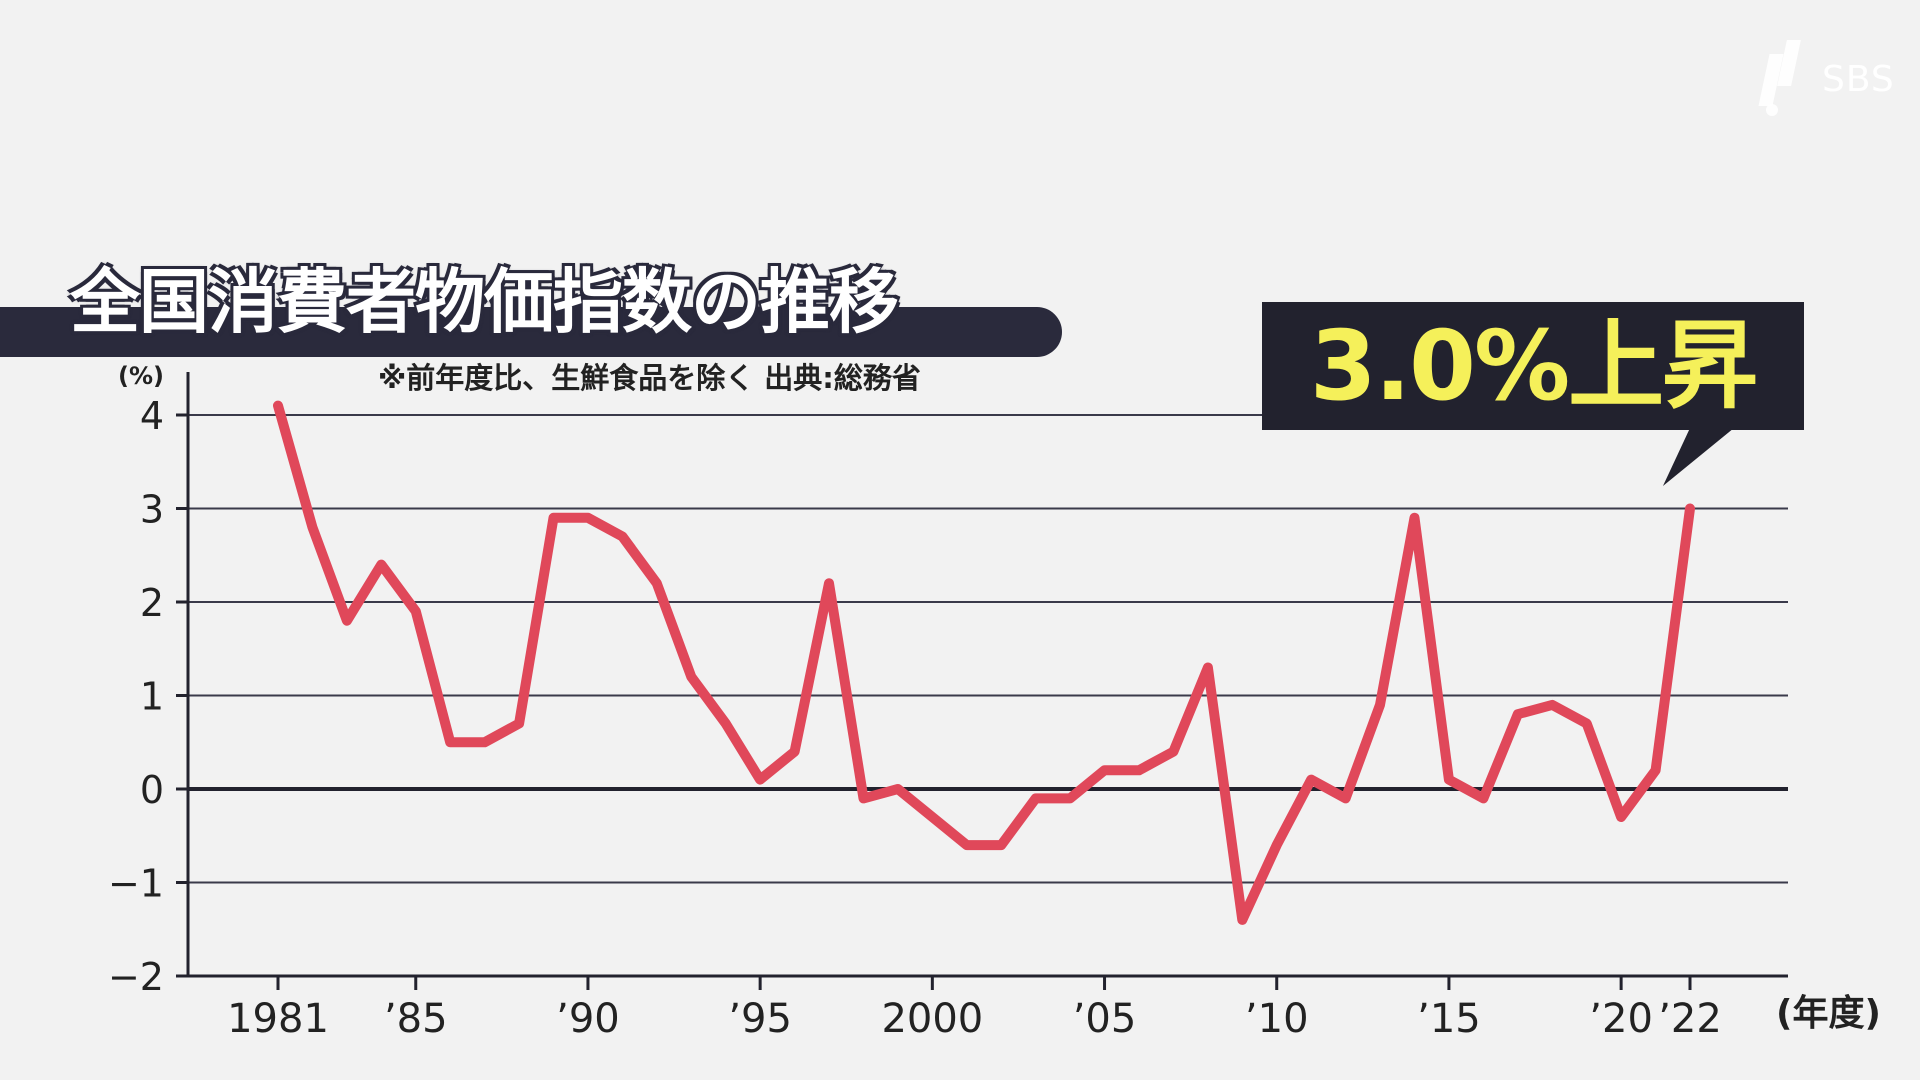 The width and height of the screenshot is (1920, 1080). Describe the element at coordinates (1380, 704) in the screenshot. I see `data-point-2013` at that location.